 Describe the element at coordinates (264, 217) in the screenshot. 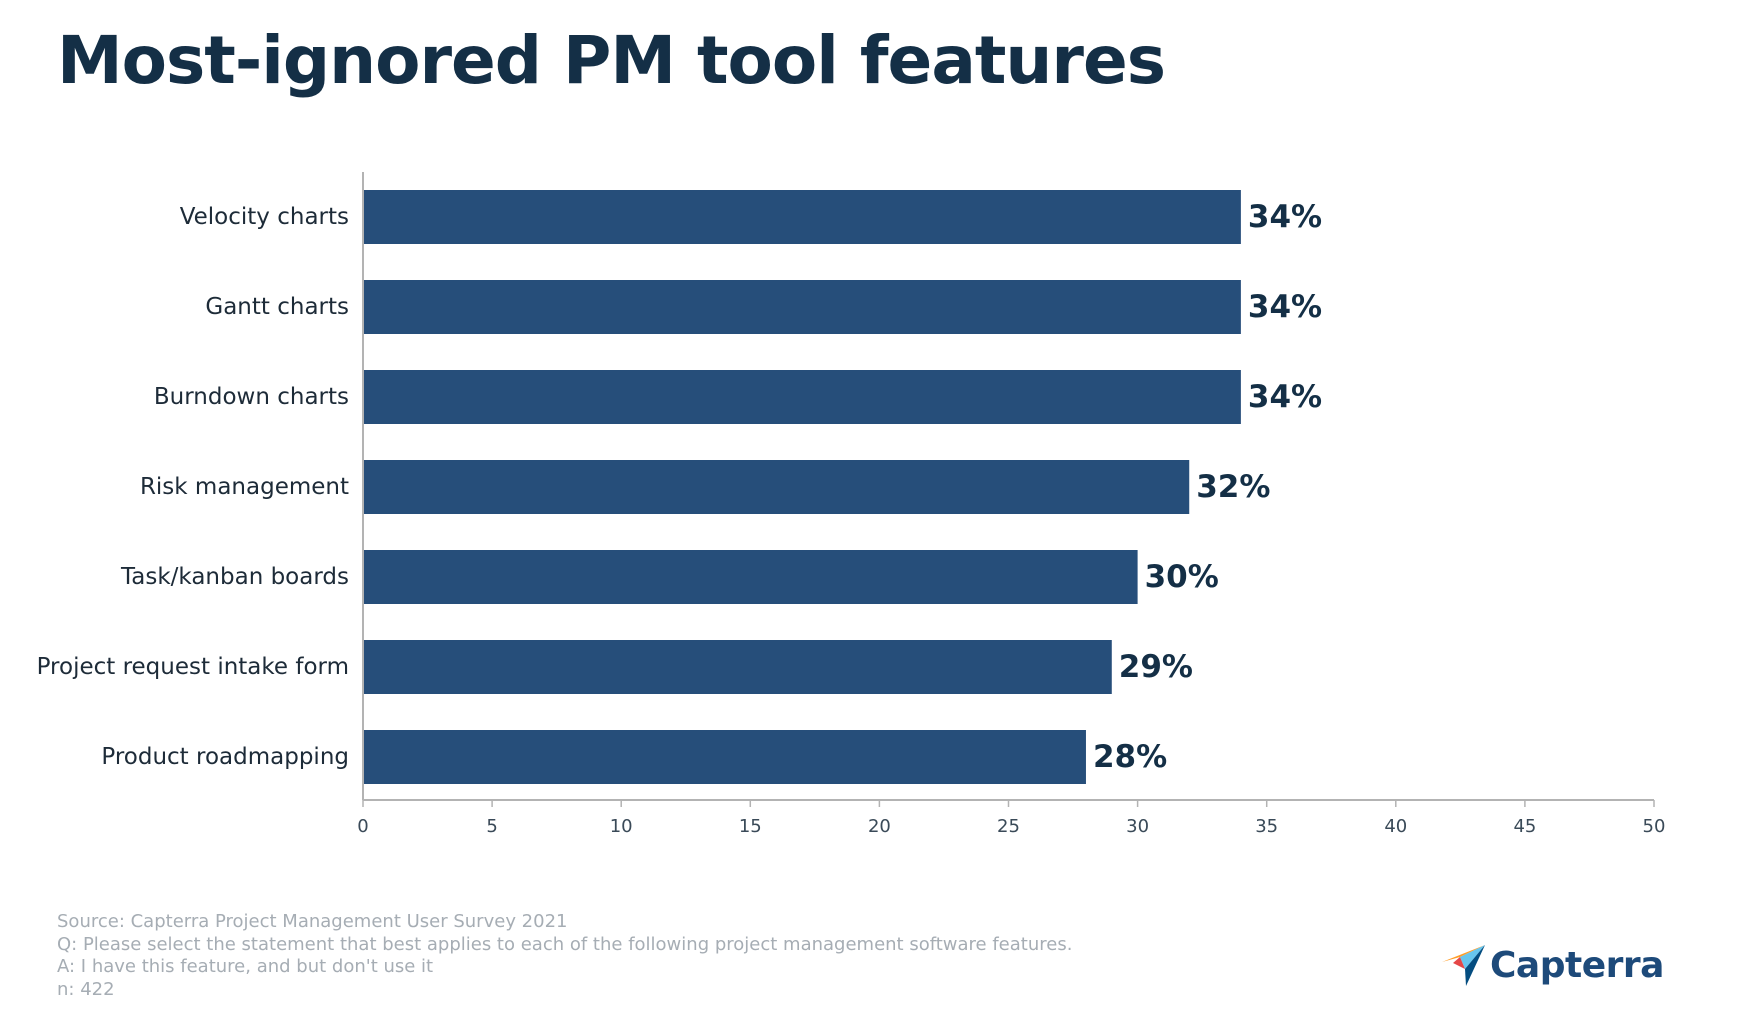

I see `category-label: Velocity charts` at that location.